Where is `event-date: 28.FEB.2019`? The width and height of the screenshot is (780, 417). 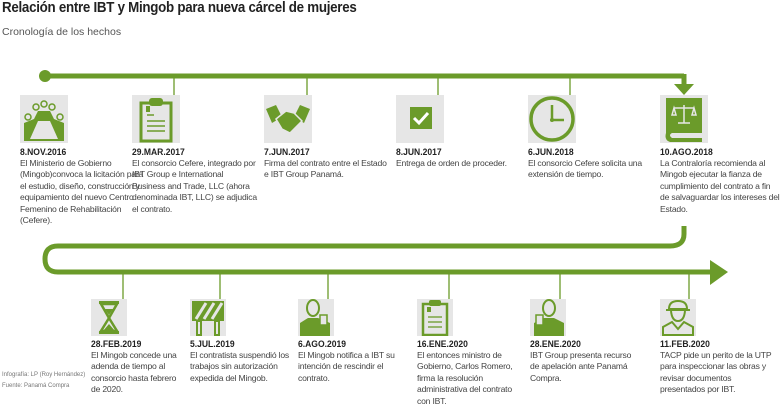 event-date: 28.FEB.2019 is located at coordinates (116, 344).